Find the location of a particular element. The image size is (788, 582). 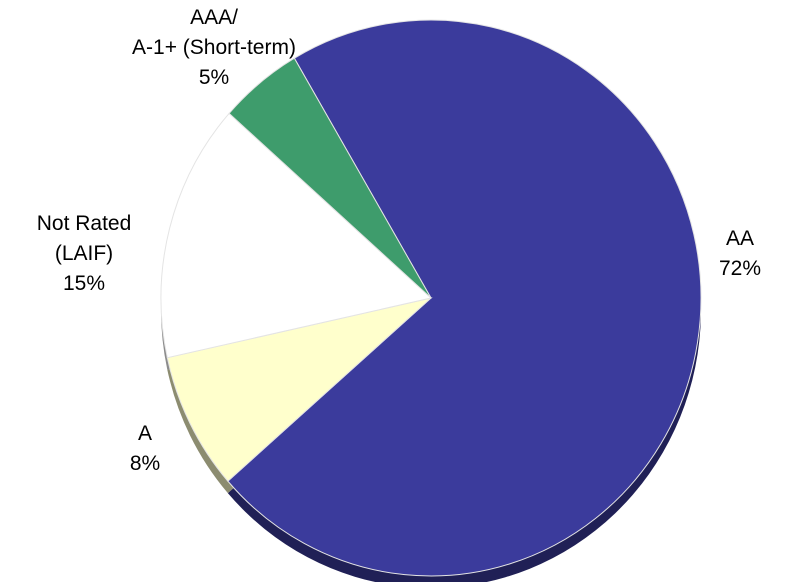

slice-label-line: Not Rated is located at coordinates (84, 223).